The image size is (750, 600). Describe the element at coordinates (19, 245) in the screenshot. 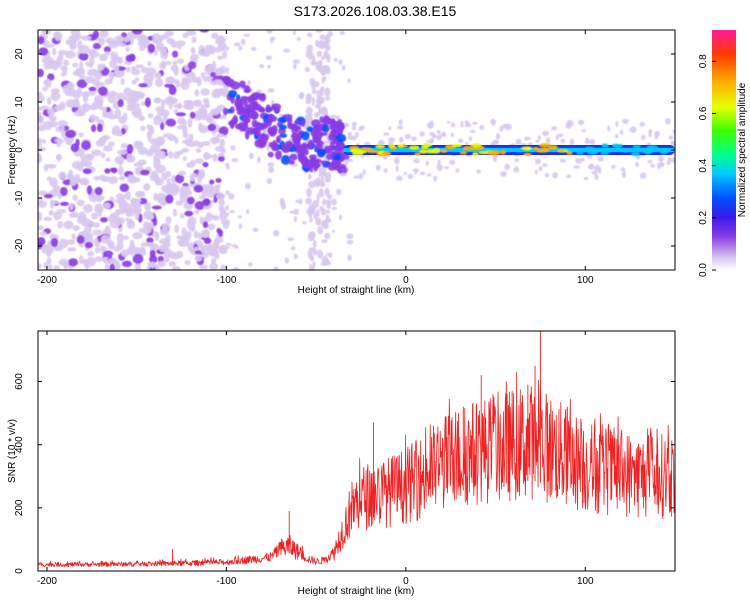

I see `spectrogram-y-tick-label: -20` at that location.